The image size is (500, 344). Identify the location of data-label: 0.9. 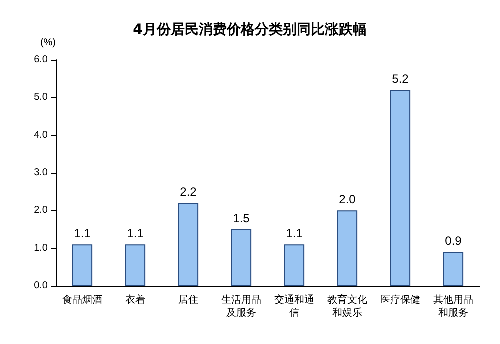
(453, 241).